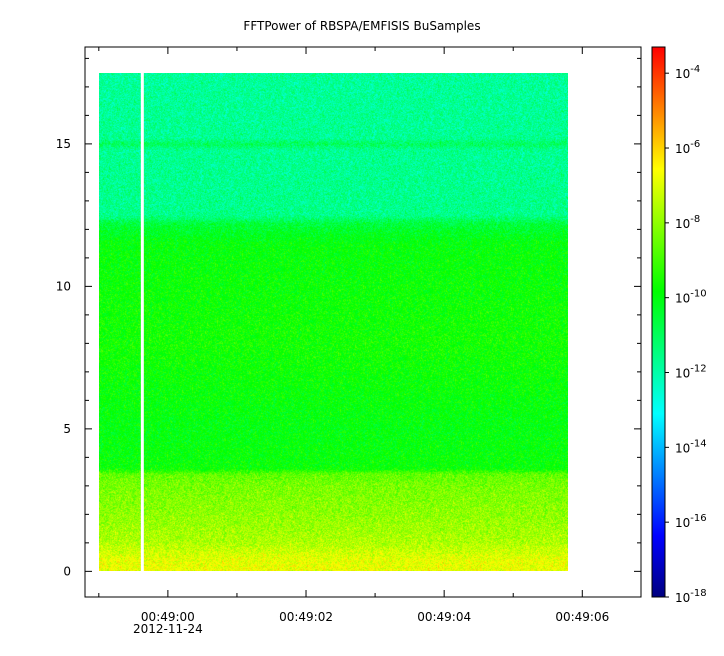 The image size is (724, 656). I want to click on x-tick-label: 00:49:04, so click(444, 617).